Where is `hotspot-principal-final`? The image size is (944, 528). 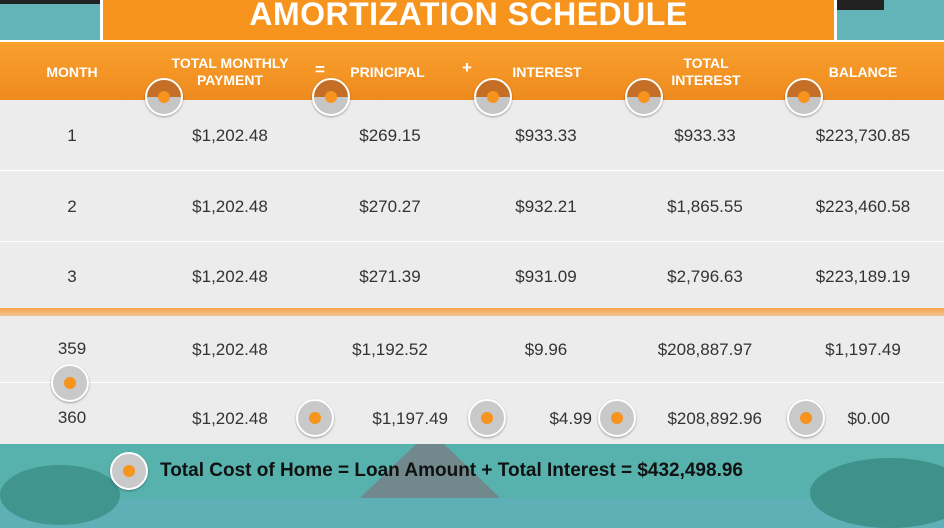
hotspot-principal-final is located at coordinates (315, 418).